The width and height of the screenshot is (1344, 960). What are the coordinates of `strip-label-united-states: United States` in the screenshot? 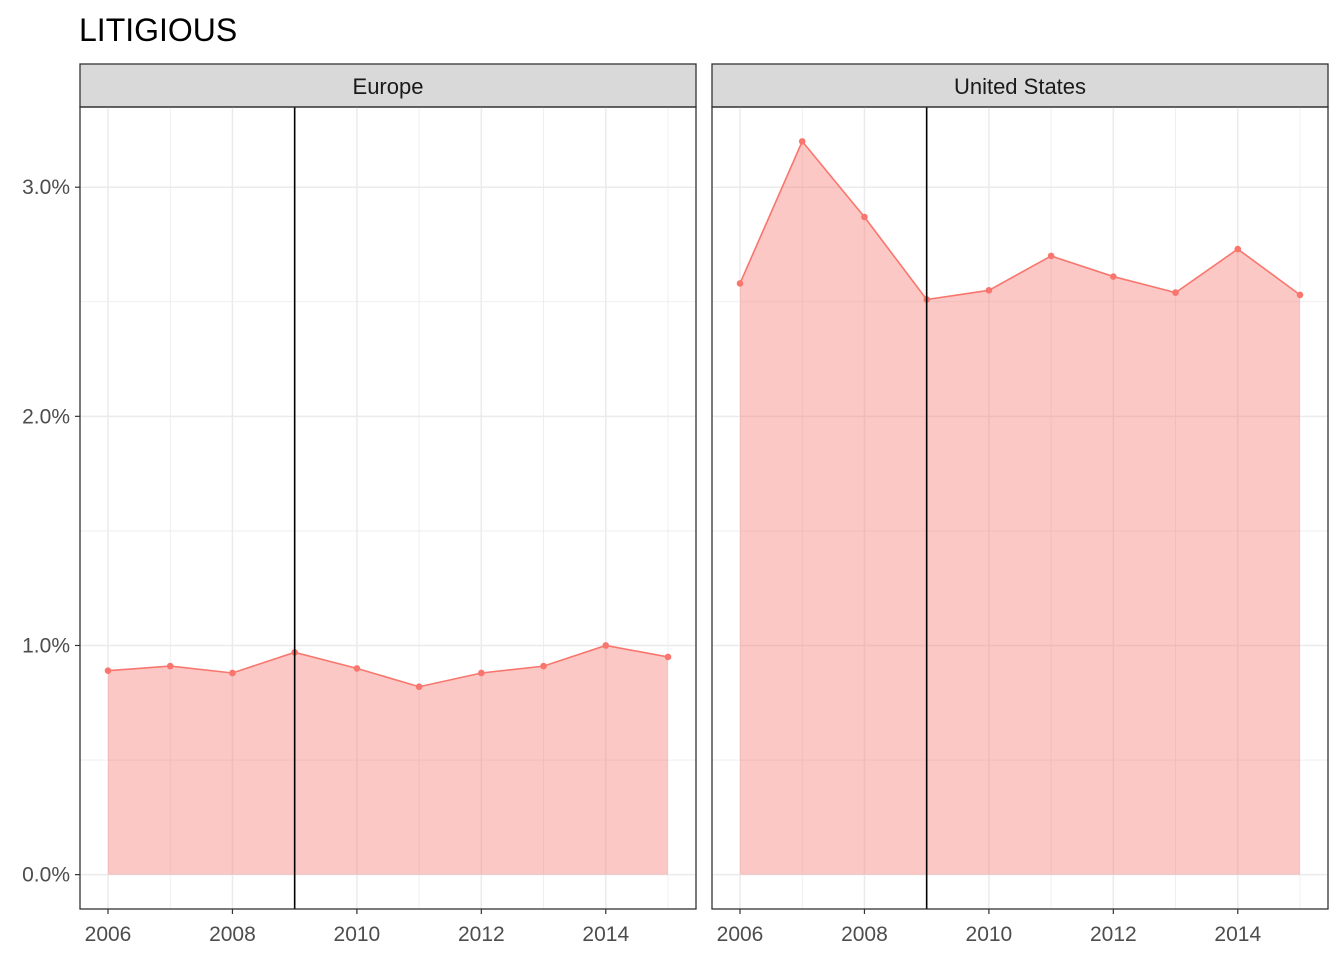 It's located at (1020, 86).